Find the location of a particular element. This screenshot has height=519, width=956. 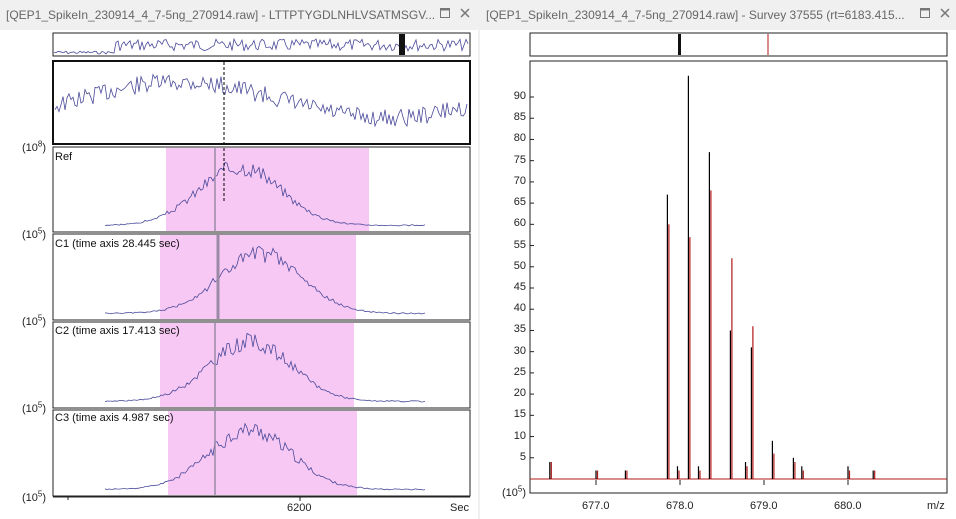

y-tick-label: 15 is located at coordinates (519, 414).